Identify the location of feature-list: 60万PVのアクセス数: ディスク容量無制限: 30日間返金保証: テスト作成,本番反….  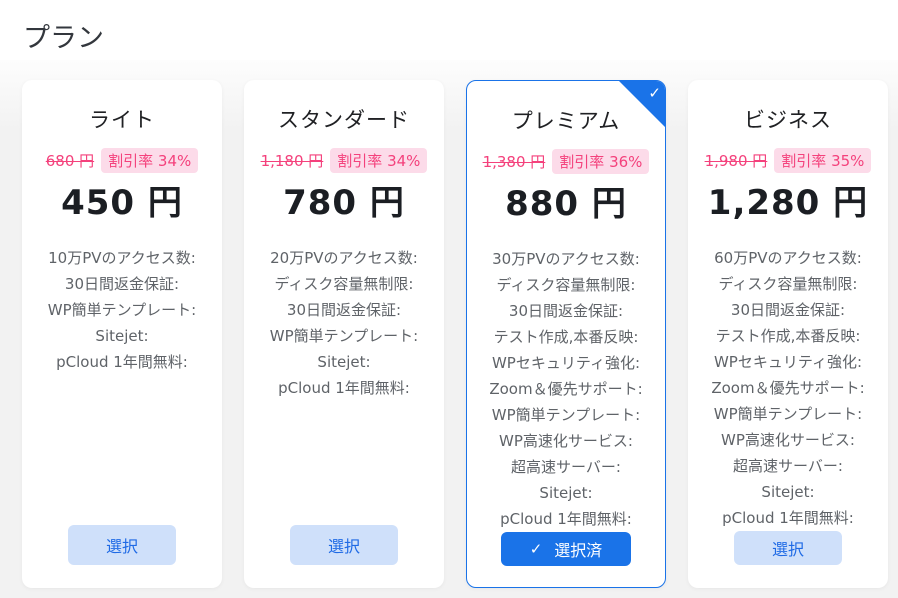
(788, 388).